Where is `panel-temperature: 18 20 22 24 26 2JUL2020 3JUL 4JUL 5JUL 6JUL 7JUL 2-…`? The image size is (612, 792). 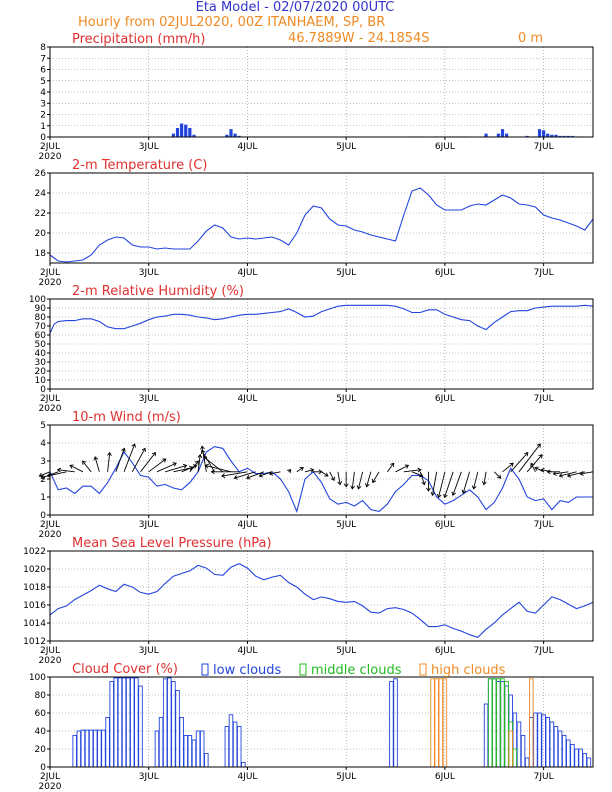 panel-temperature: 18 20 22 24 26 2JUL2020 3JUL 4JUL 5JUL 6JUL 7JUL 2-… is located at coordinates (314, 223).